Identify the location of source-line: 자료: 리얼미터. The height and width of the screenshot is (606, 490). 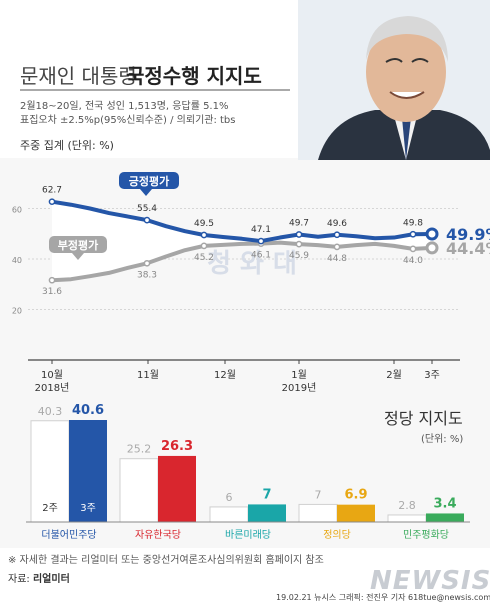
(39, 577).